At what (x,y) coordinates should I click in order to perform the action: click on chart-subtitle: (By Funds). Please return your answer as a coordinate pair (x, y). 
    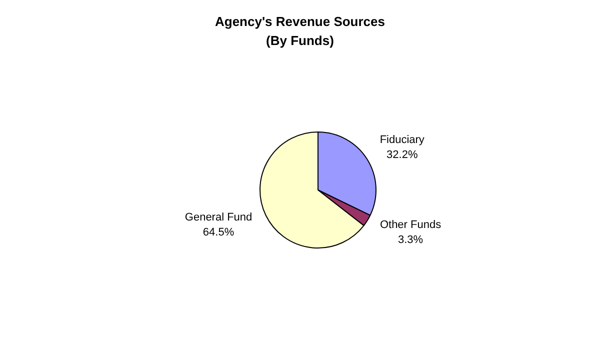
    Looking at the image, I should click on (300, 41).